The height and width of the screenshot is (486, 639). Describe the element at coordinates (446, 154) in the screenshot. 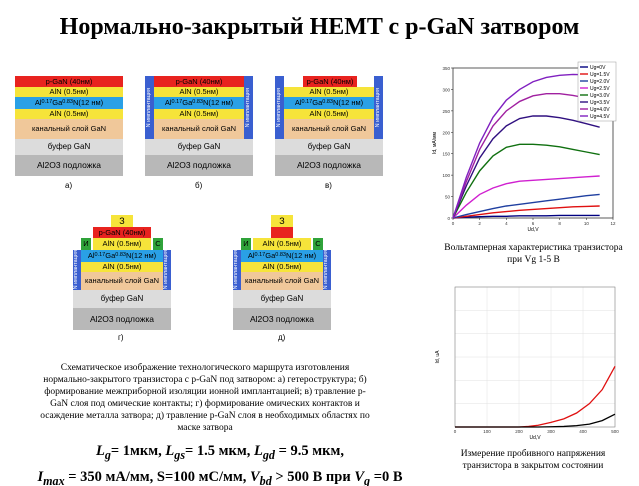

I see `y-tick-label: 150` at that location.